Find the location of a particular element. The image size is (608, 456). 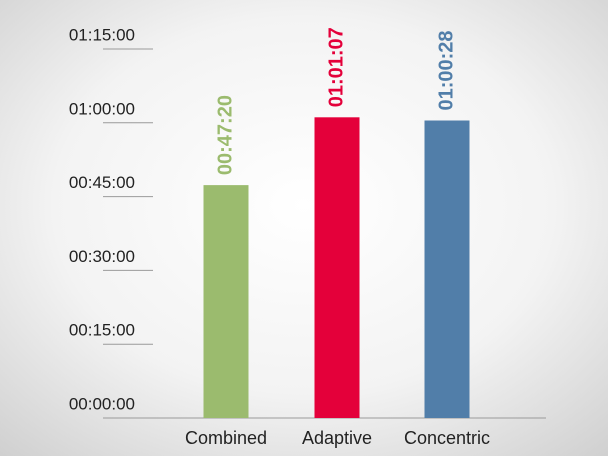

y-tick-label: 00:30:00 is located at coordinates (102, 256).